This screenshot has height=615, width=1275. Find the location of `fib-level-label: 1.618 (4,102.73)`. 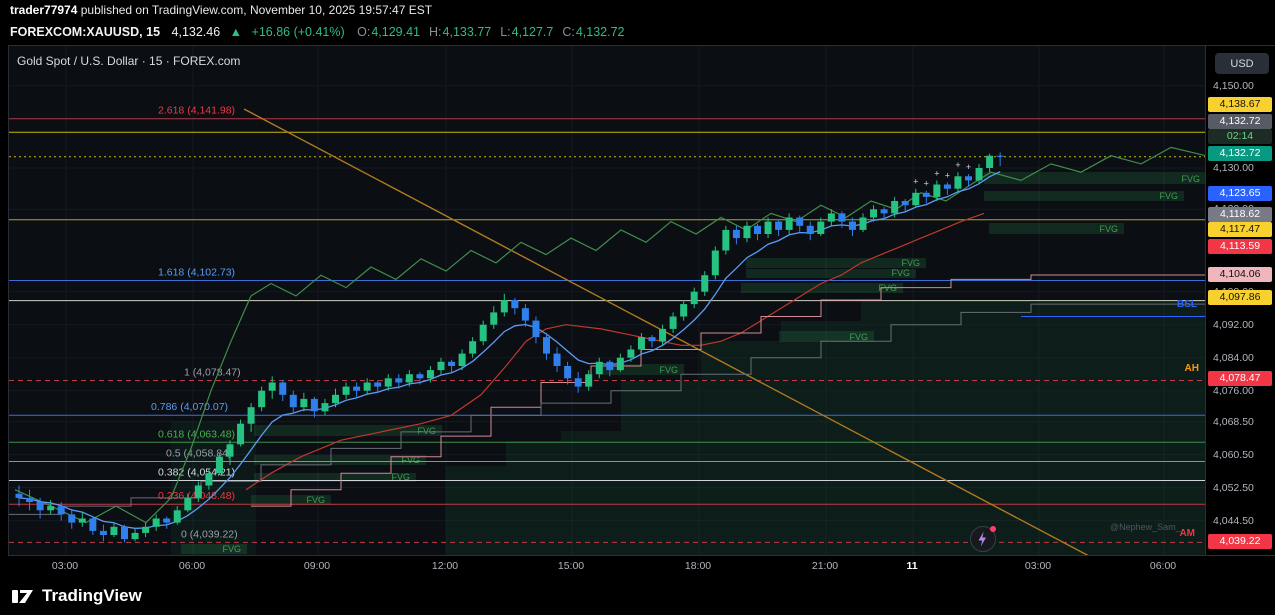

fib-level-label: 1.618 (4,102.73) is located at coordinates (196, 273).